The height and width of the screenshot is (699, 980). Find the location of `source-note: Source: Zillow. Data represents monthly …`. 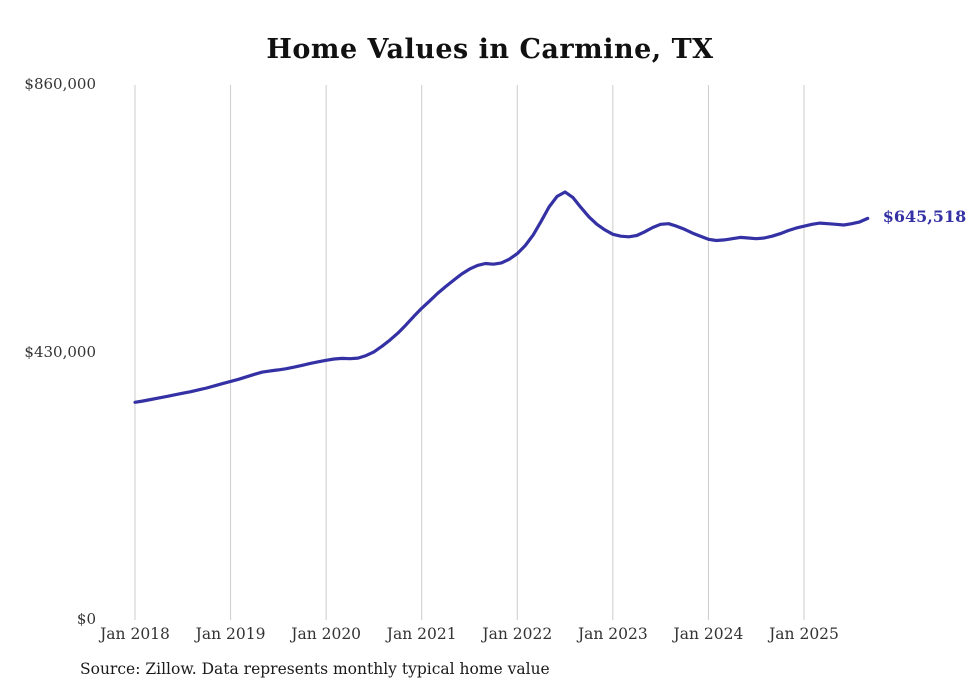

source-note: Source: Zillow. Data represents monthly … is located at coordinates (315, 669).